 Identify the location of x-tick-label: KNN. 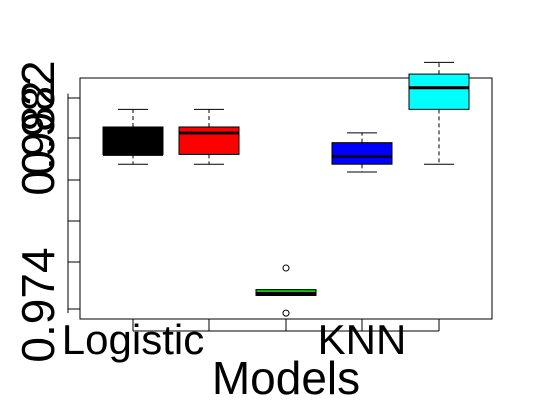
(362, 339).